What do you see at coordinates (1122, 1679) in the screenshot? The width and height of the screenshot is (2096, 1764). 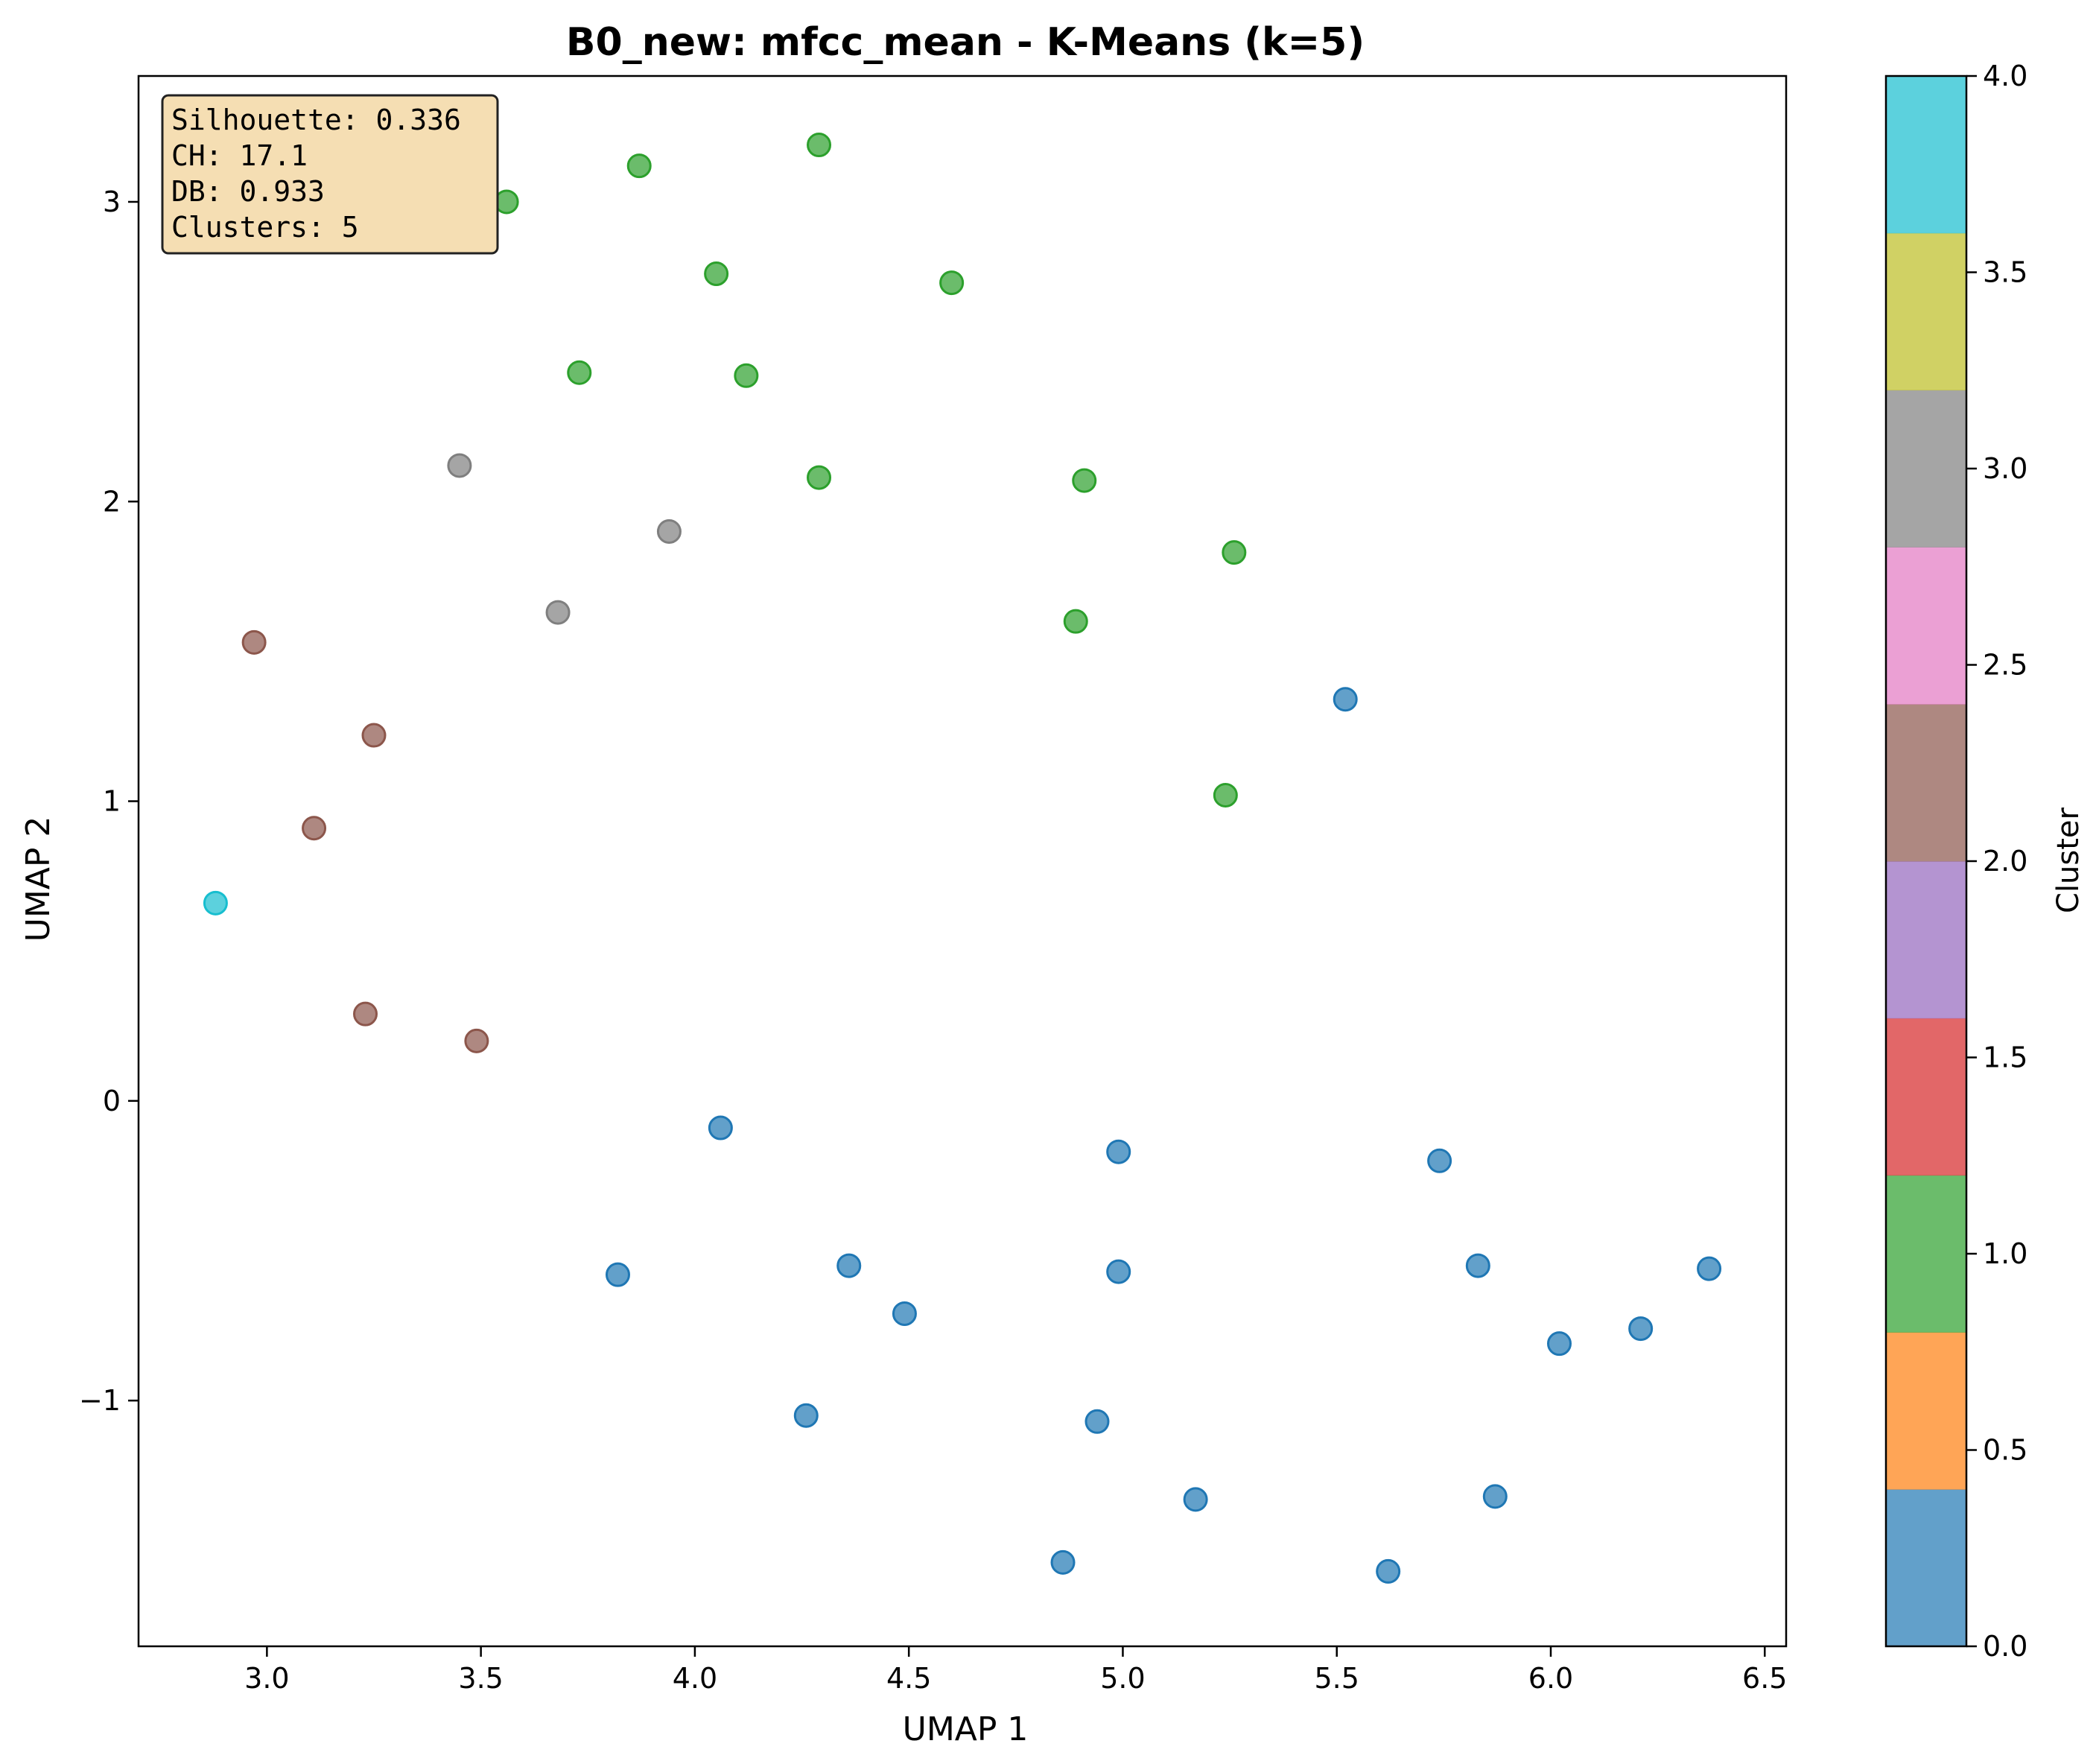 I see `x-tick-label: 5.0` at bounding box center [1122, 1679].